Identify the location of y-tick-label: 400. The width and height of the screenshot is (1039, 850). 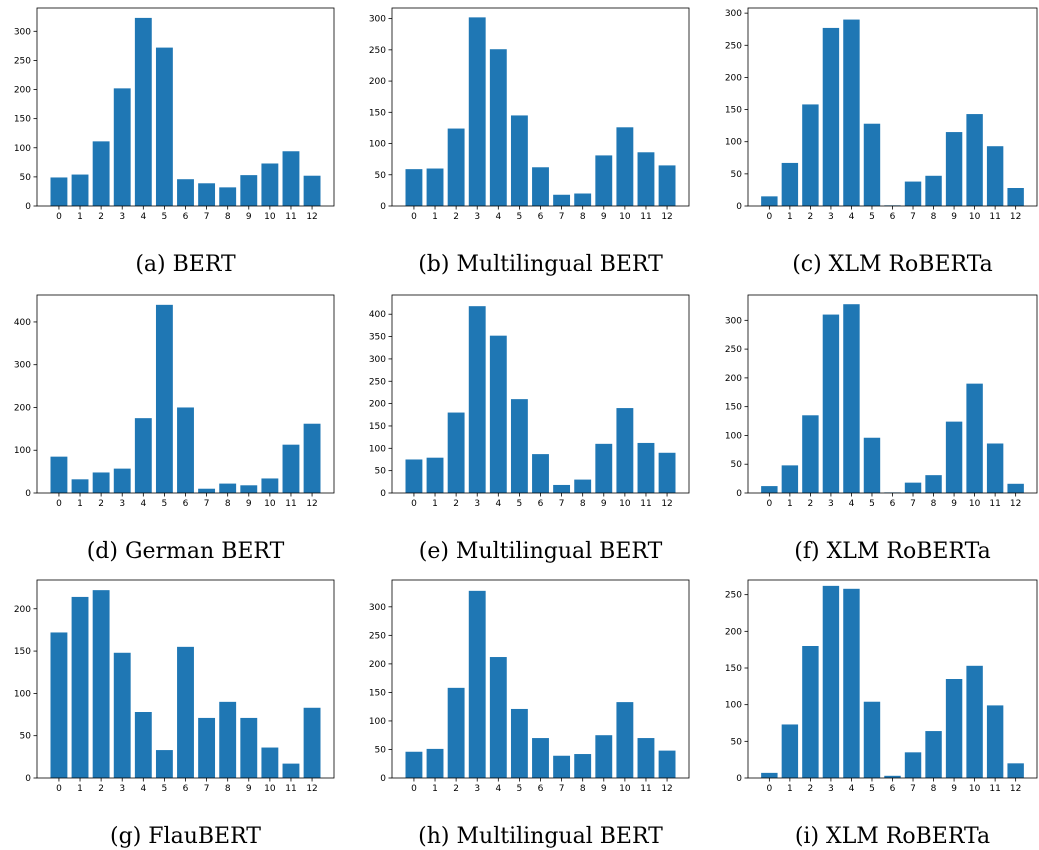
(22, 323).